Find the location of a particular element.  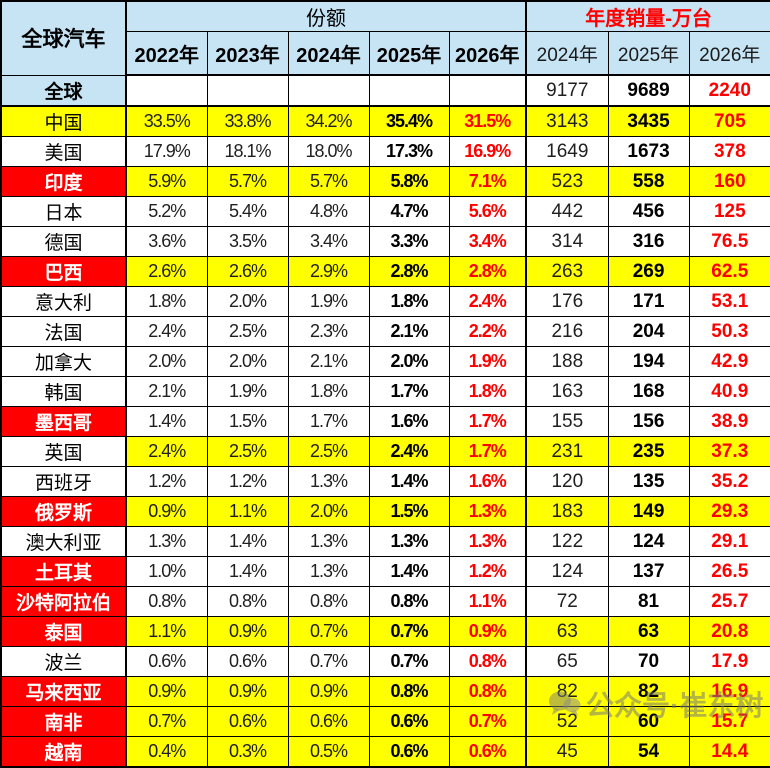

share-value-cell: 1.9% is located at coordinates (328, 301).